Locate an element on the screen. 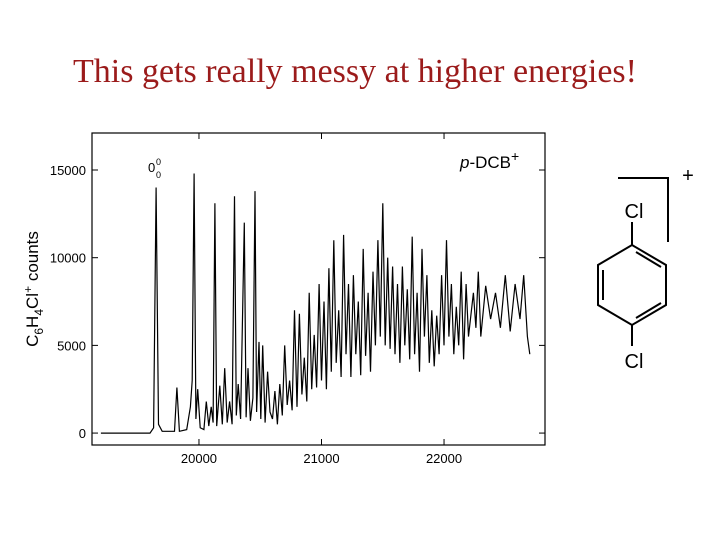 This screenshot has height=545, width=720. molecule is located at coordinates (633, 261).